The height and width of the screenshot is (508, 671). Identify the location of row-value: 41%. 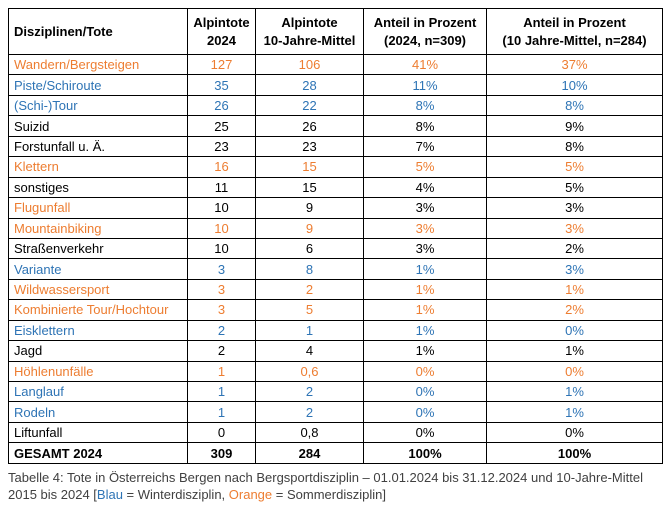
(425, 64).